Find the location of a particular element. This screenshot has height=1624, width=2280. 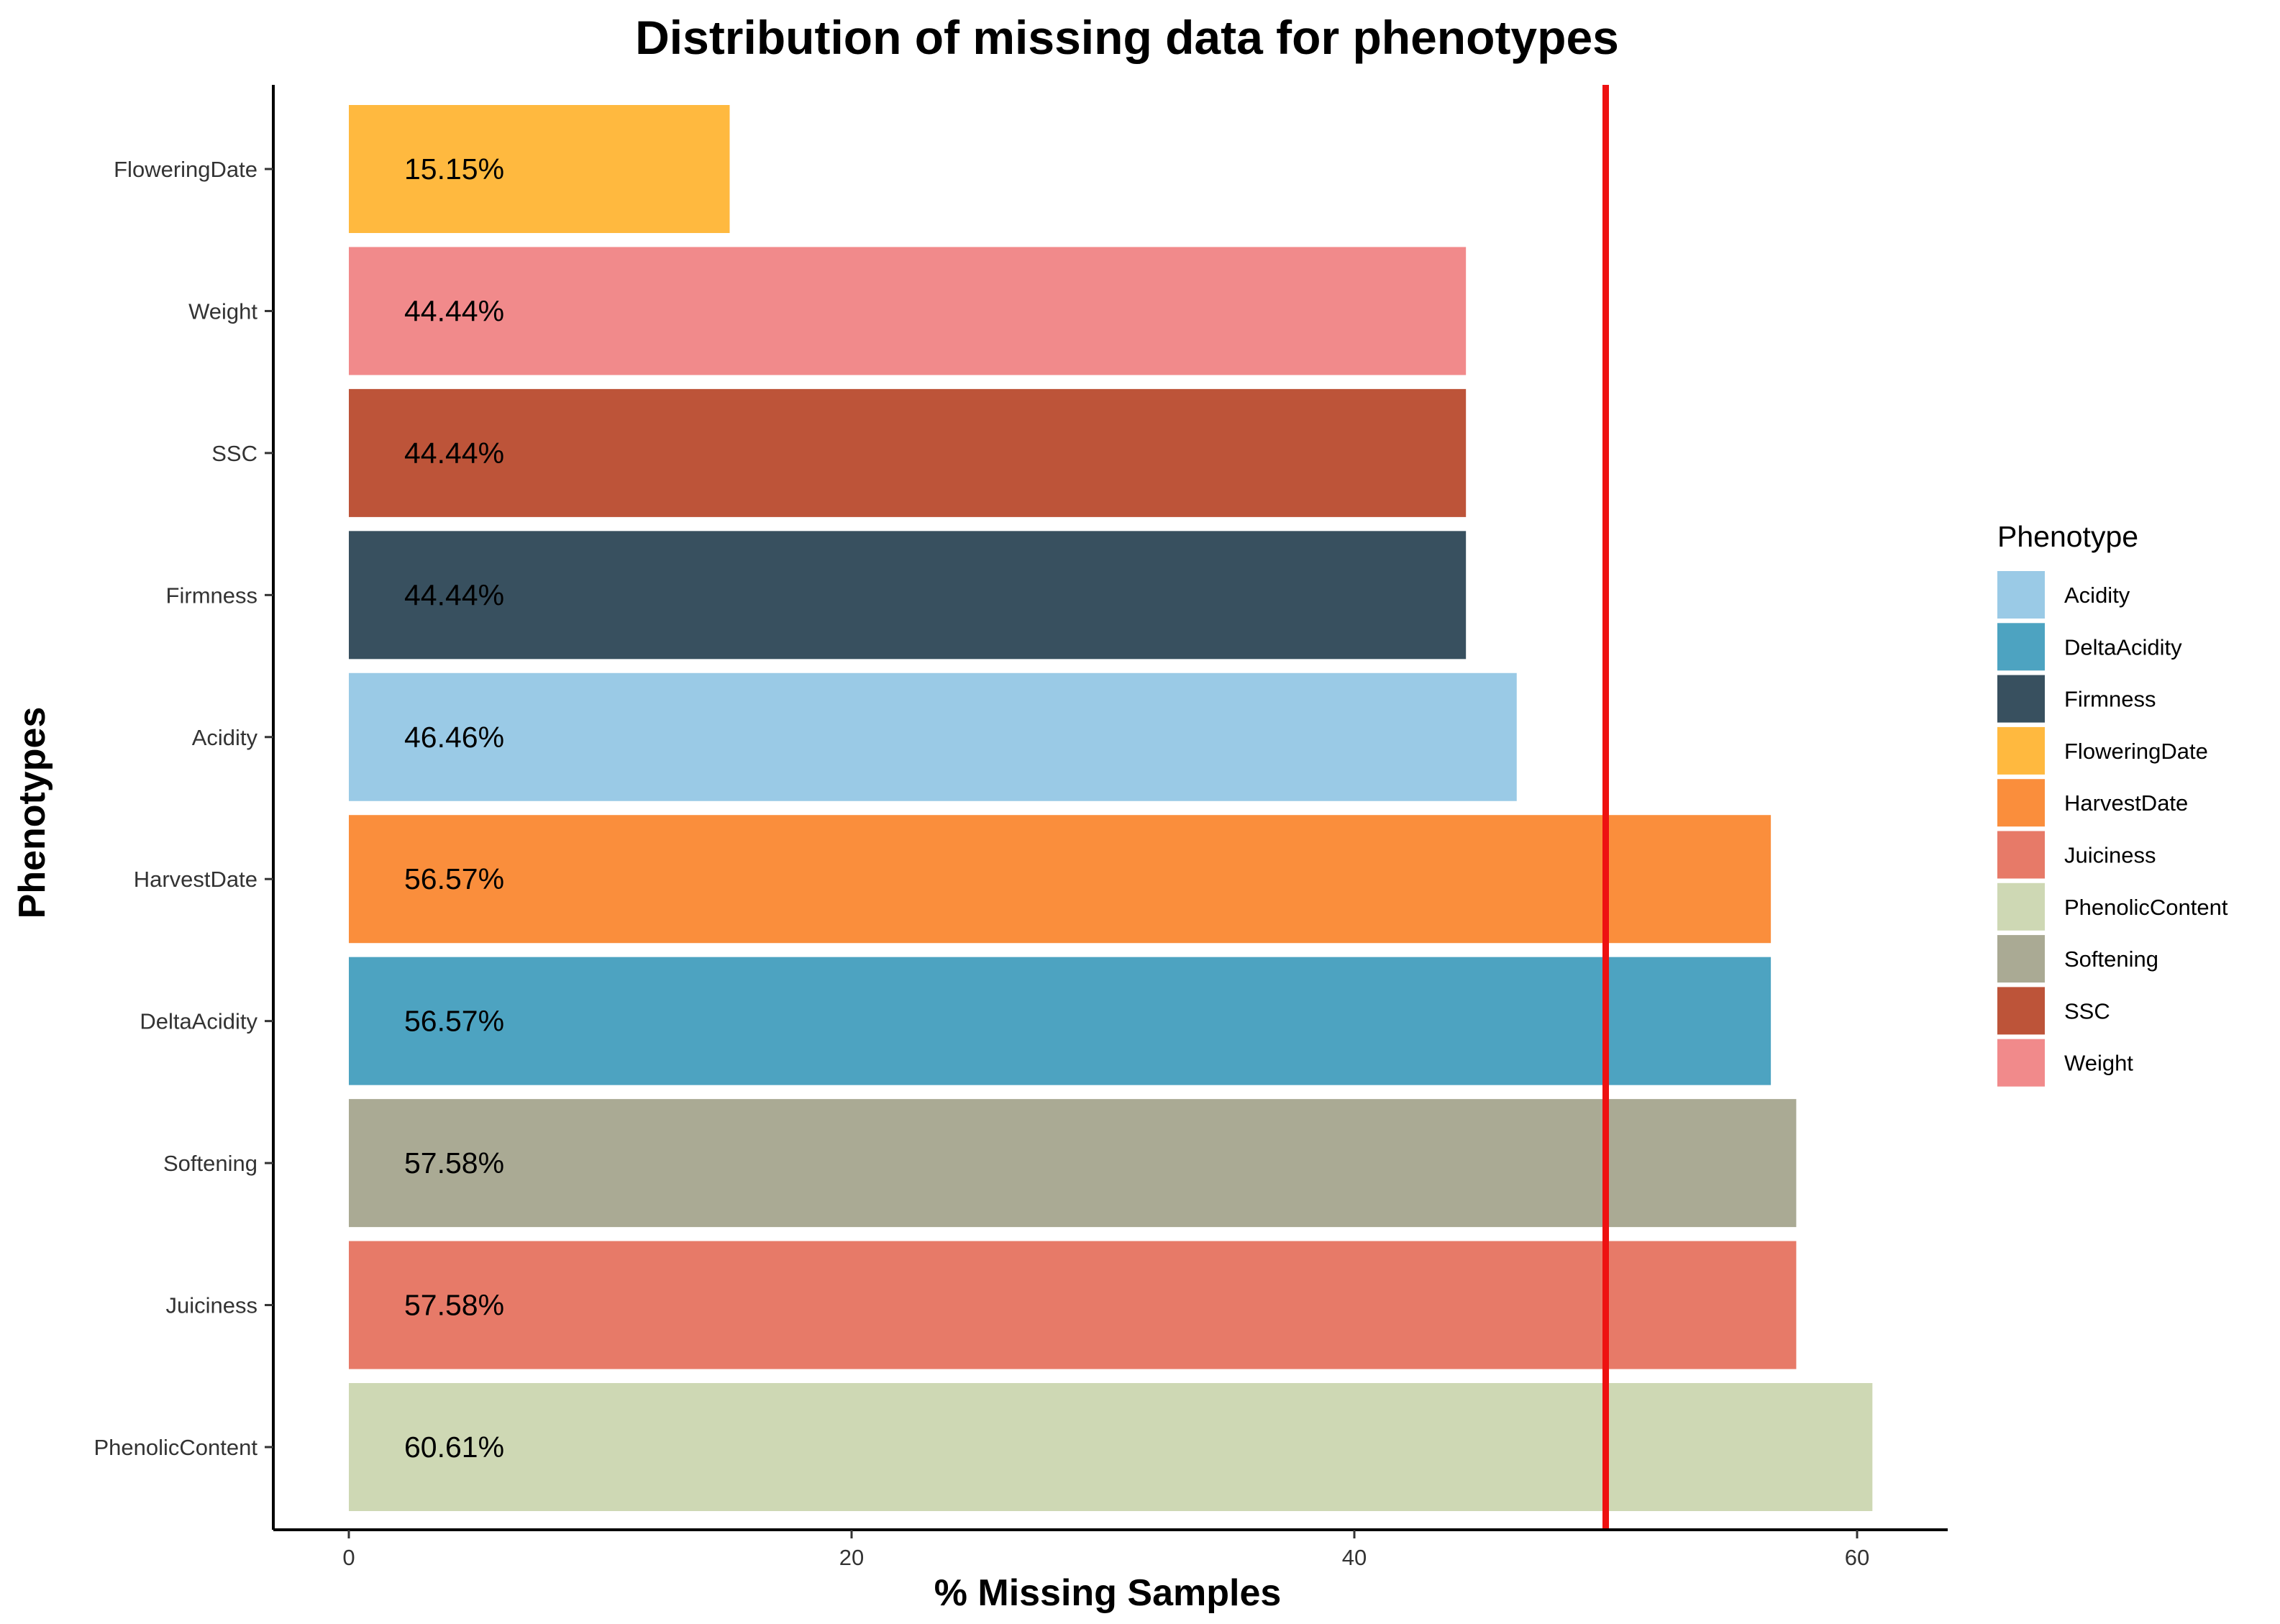

legend-key-acidity is located at coordinates (2021, 595).